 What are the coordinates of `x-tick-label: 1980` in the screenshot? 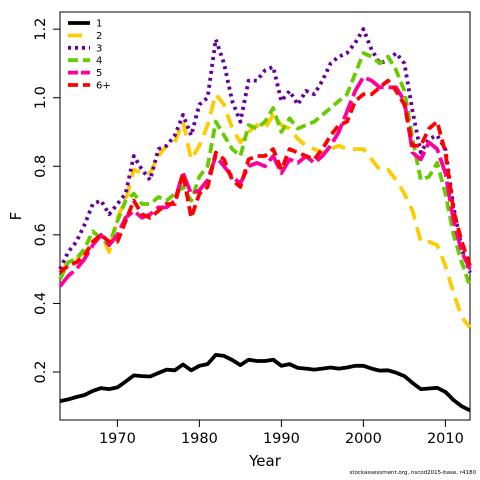 It's located at (199, 439).